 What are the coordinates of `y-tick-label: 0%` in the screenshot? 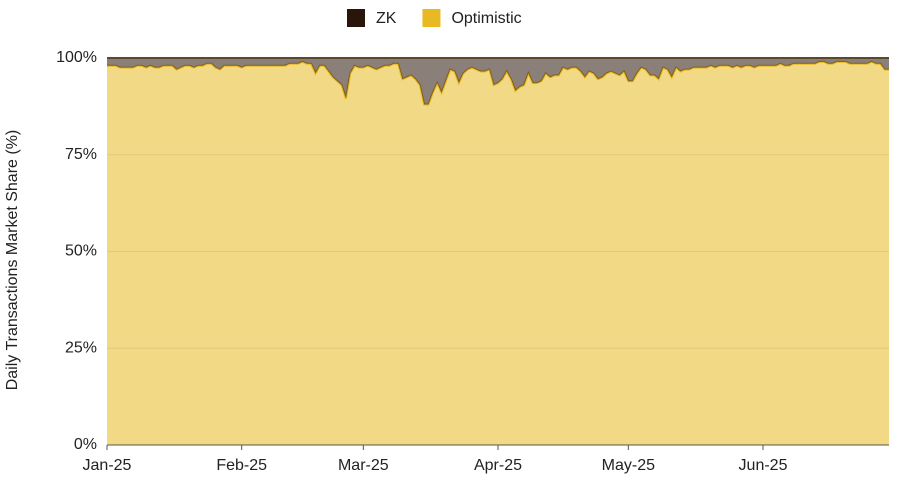 It's located at (85, 444).